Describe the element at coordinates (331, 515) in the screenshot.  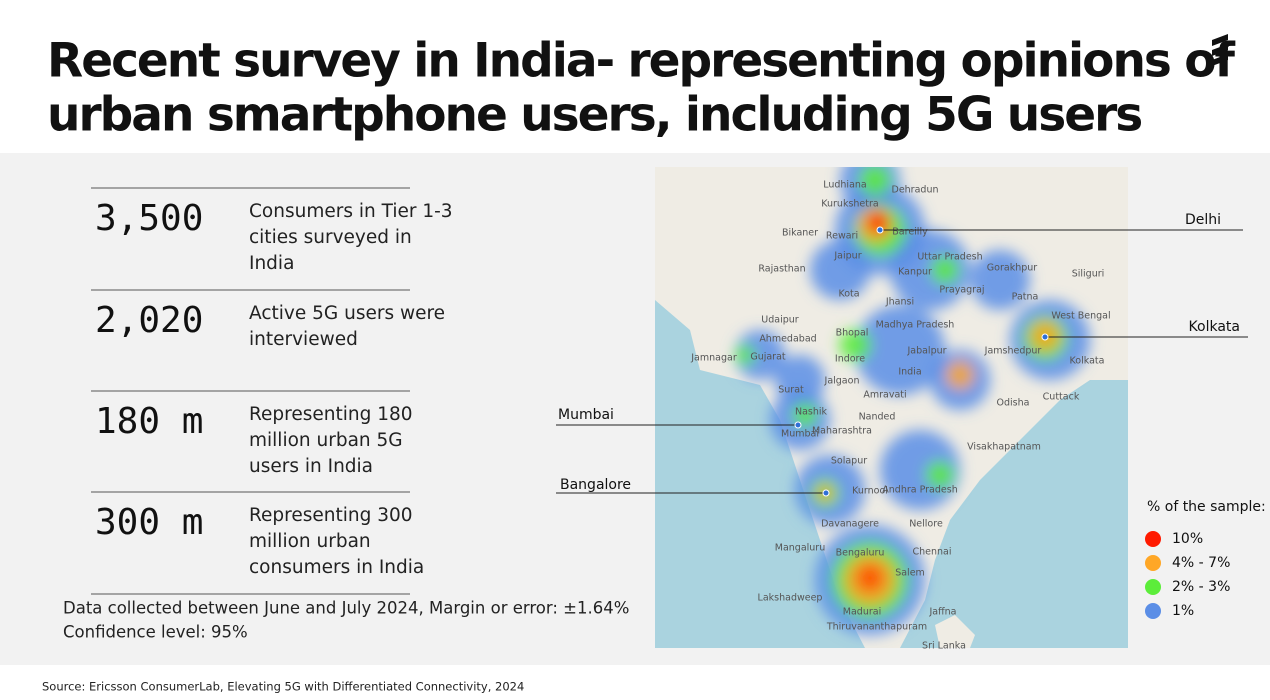
I see `stat-description: Representing 300` at that location.